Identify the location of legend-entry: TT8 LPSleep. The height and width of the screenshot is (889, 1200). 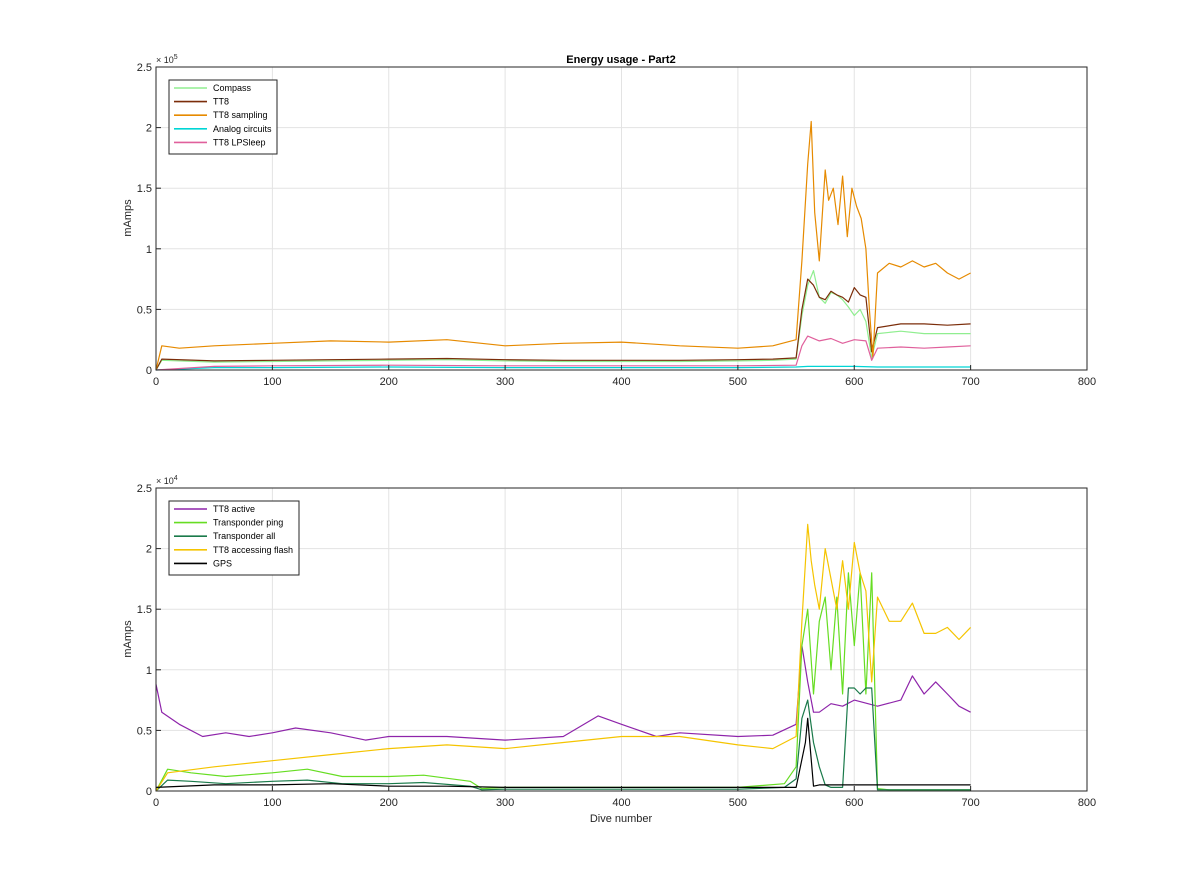
(239, 142).